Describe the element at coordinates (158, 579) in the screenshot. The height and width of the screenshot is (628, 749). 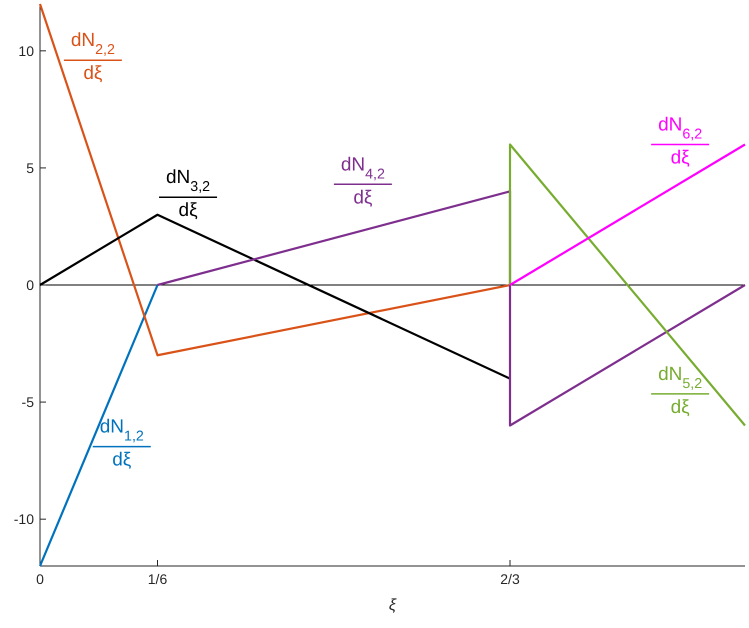
I see `x-tick-label: 1/6` at that location.